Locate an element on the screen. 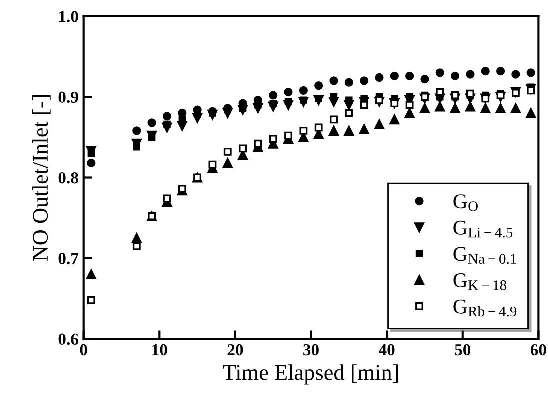  x-tick-label: 50 is located at coordinates (463, 350).